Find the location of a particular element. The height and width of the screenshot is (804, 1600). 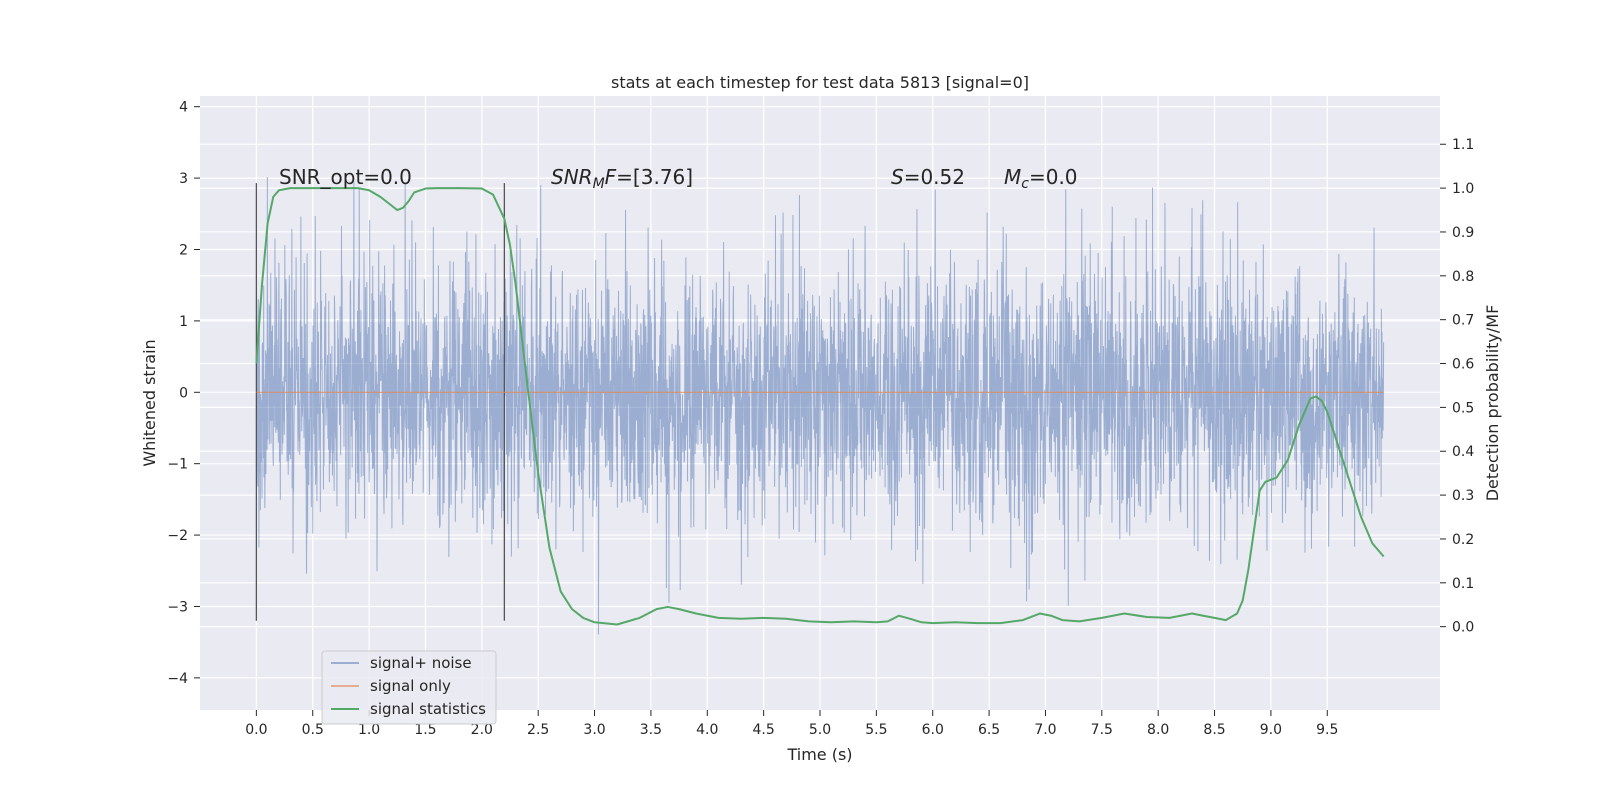

x-tick-label: 5.5 is located at coordinates (876, 730).